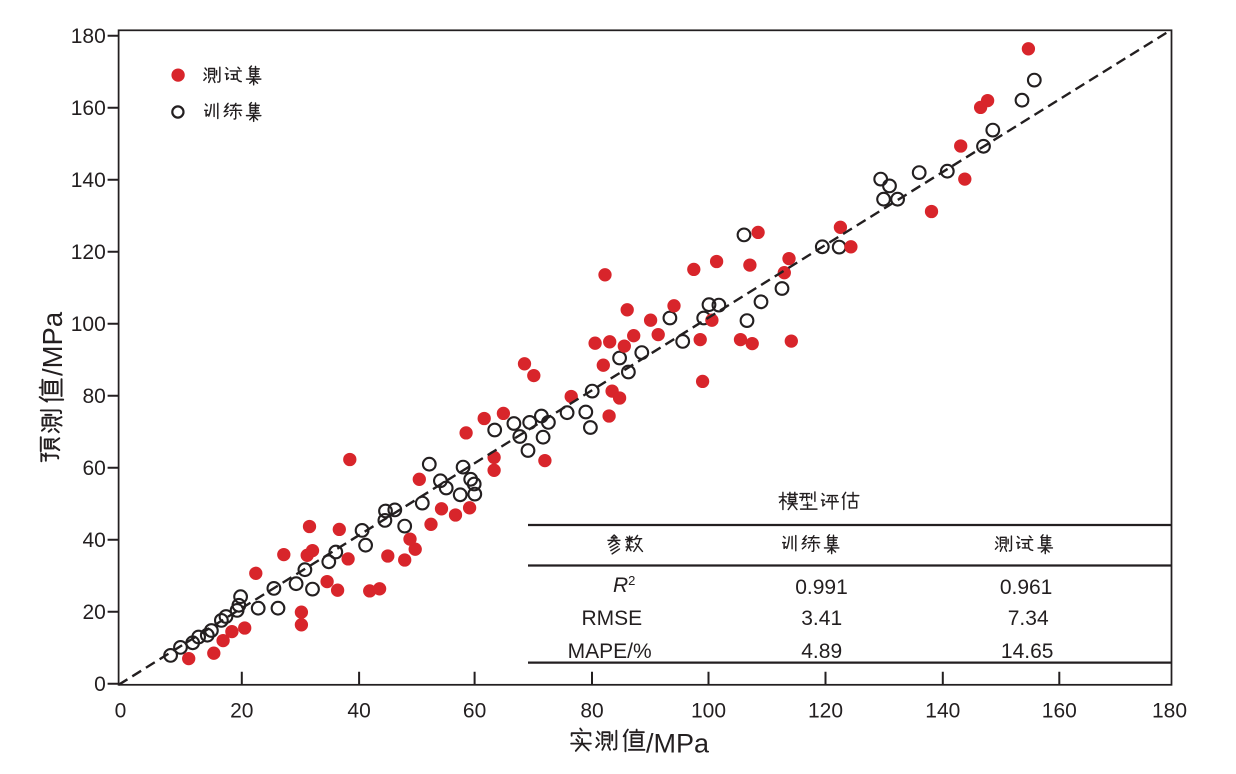 Image resolution: width=1236 pixels, height=774 pixels. I want to click on svg-text: 3.41, so click(821, 618).